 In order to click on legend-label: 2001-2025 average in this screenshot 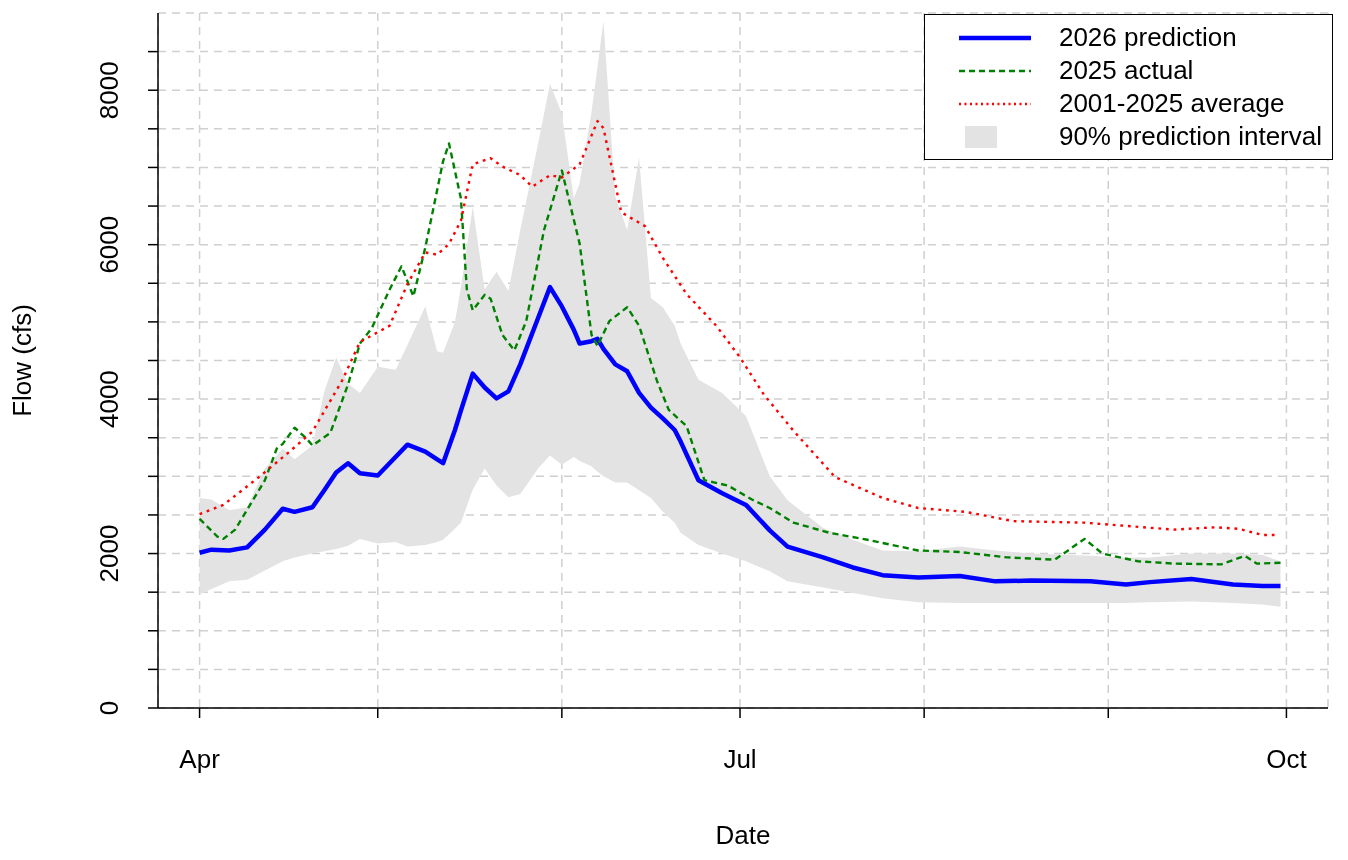, I will do `click(1171, 103)`.